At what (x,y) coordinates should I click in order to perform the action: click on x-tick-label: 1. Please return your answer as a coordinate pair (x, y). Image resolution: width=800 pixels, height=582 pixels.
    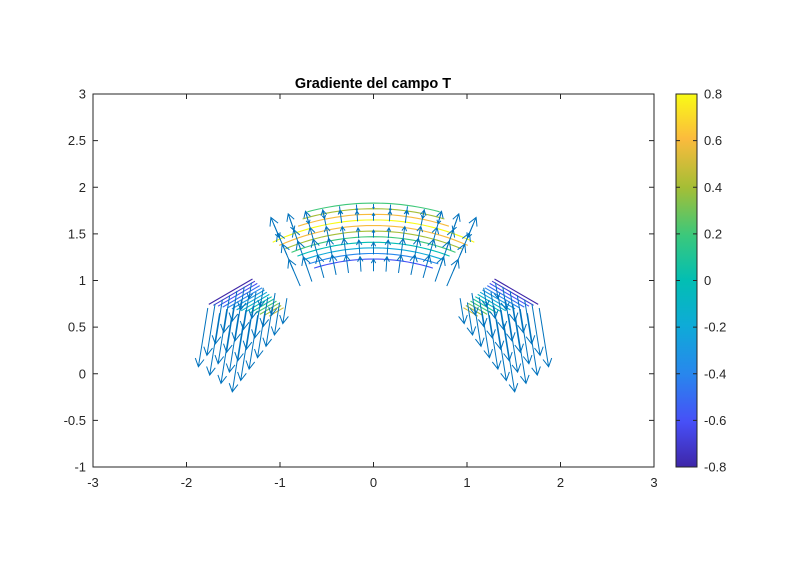
    Looking at the image, I should click on (466, 482).